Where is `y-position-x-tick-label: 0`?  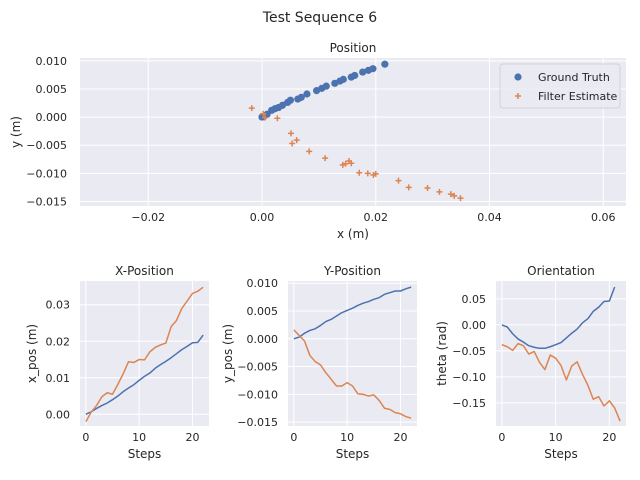
y-position-x-tick-label: 0 is located at coordinates (293, 437).